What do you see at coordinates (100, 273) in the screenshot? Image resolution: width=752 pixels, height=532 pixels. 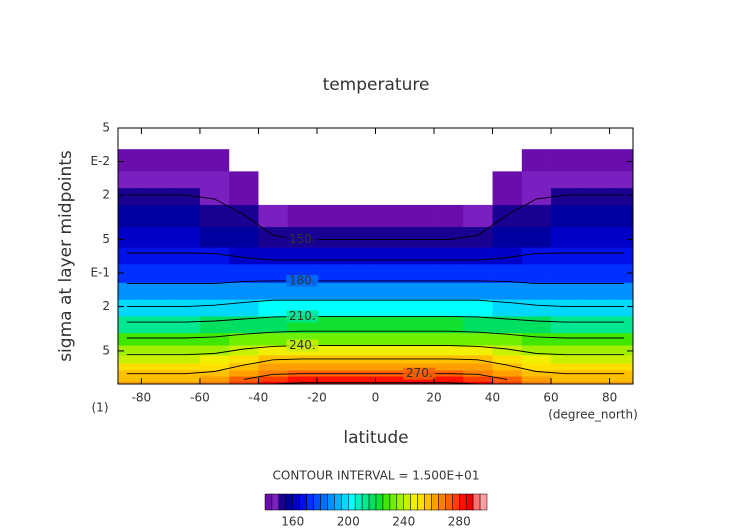 I see `y-tick-label: E-1` at bounding box center [100, 273].